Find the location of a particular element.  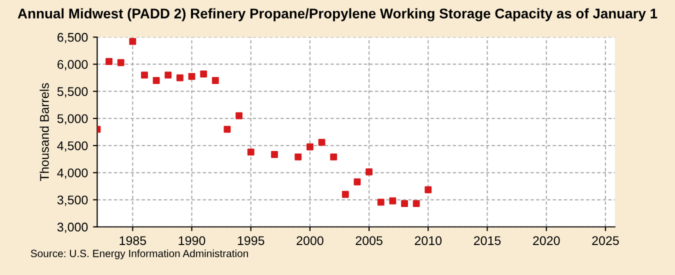

x-tick-label: 1990 is located at coordinates (192, 241).